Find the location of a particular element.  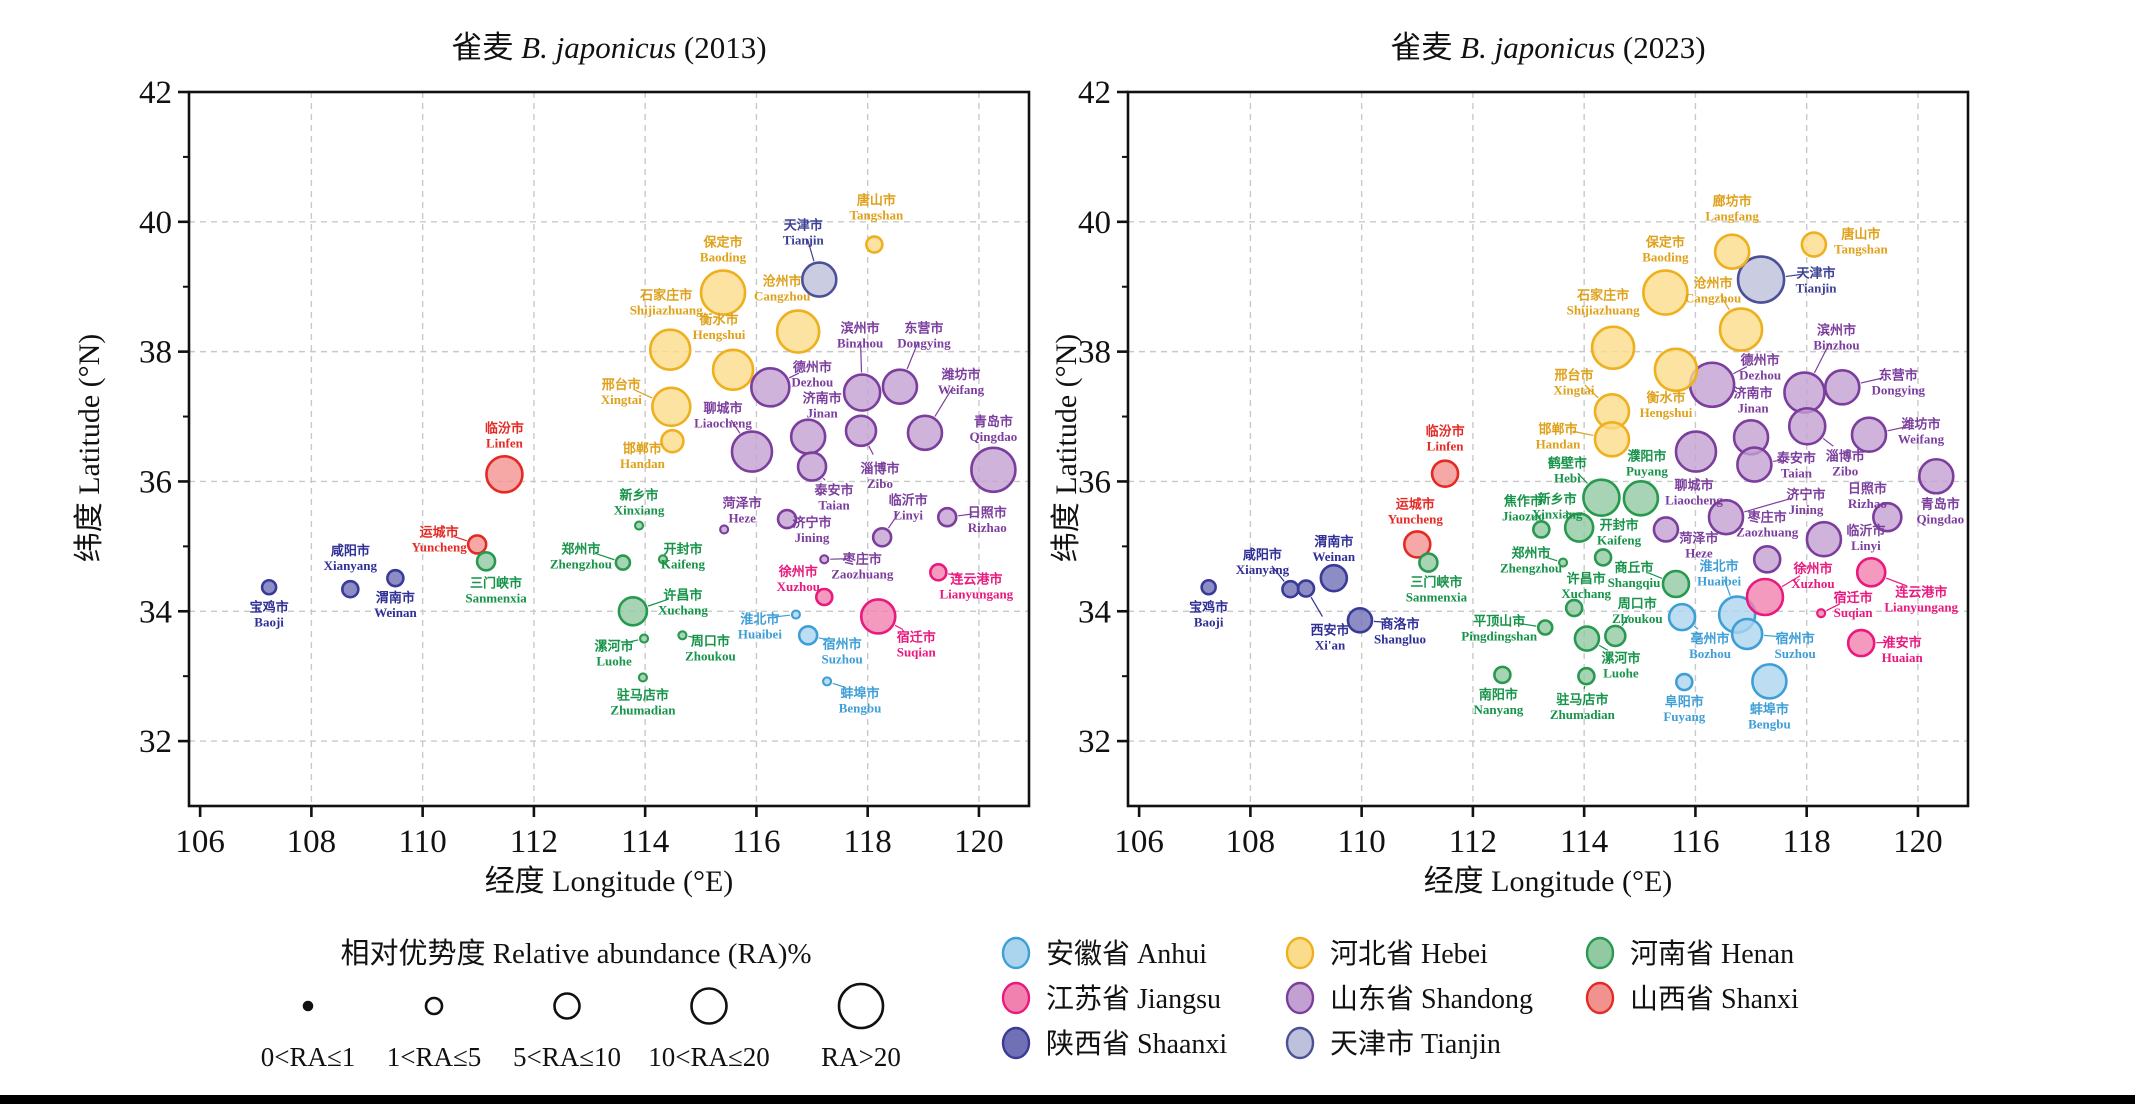

size-legend-label: 1<RA≤5 is located at coordinates (434, 1057).